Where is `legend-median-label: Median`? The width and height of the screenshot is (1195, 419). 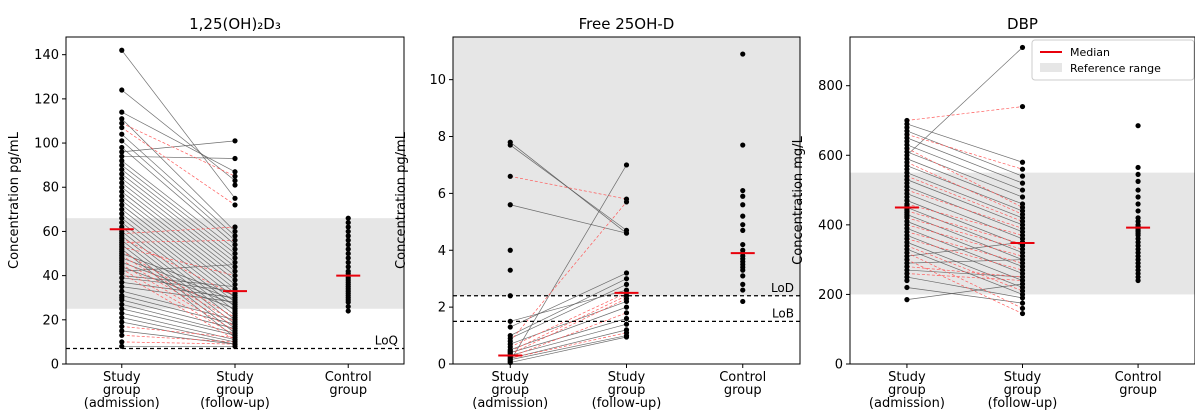
legend-median-label: Median is located at coordinates (1090, 52).